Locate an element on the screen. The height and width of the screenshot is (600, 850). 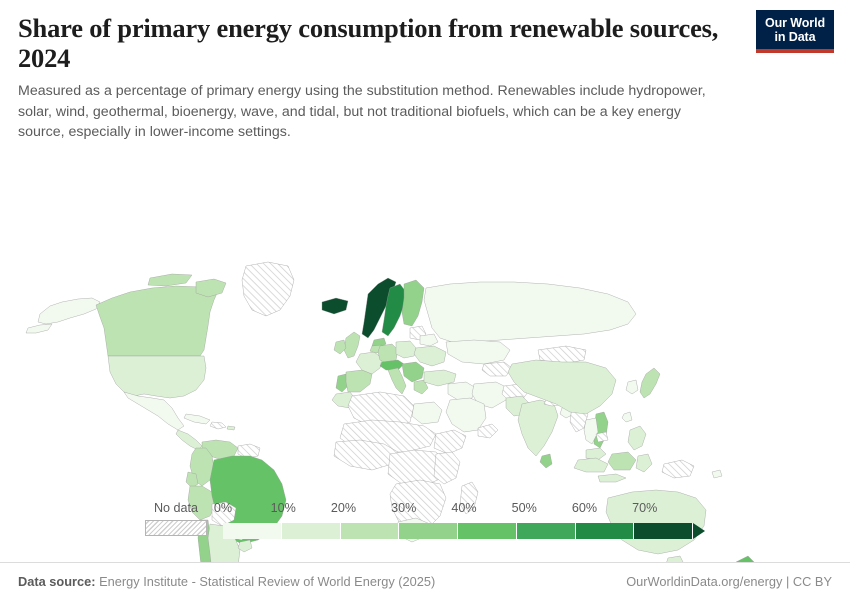
country-yemen-oman is located at coordinates (488, 431).